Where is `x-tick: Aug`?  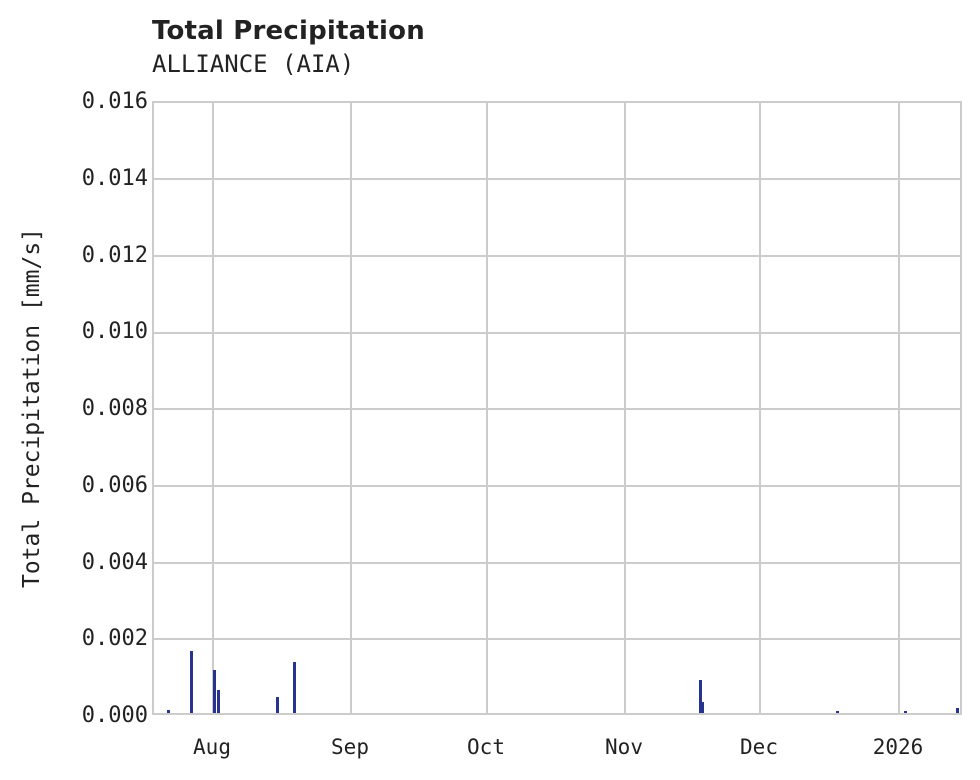
x-tick: Aug is located at coordinates (212, 747).